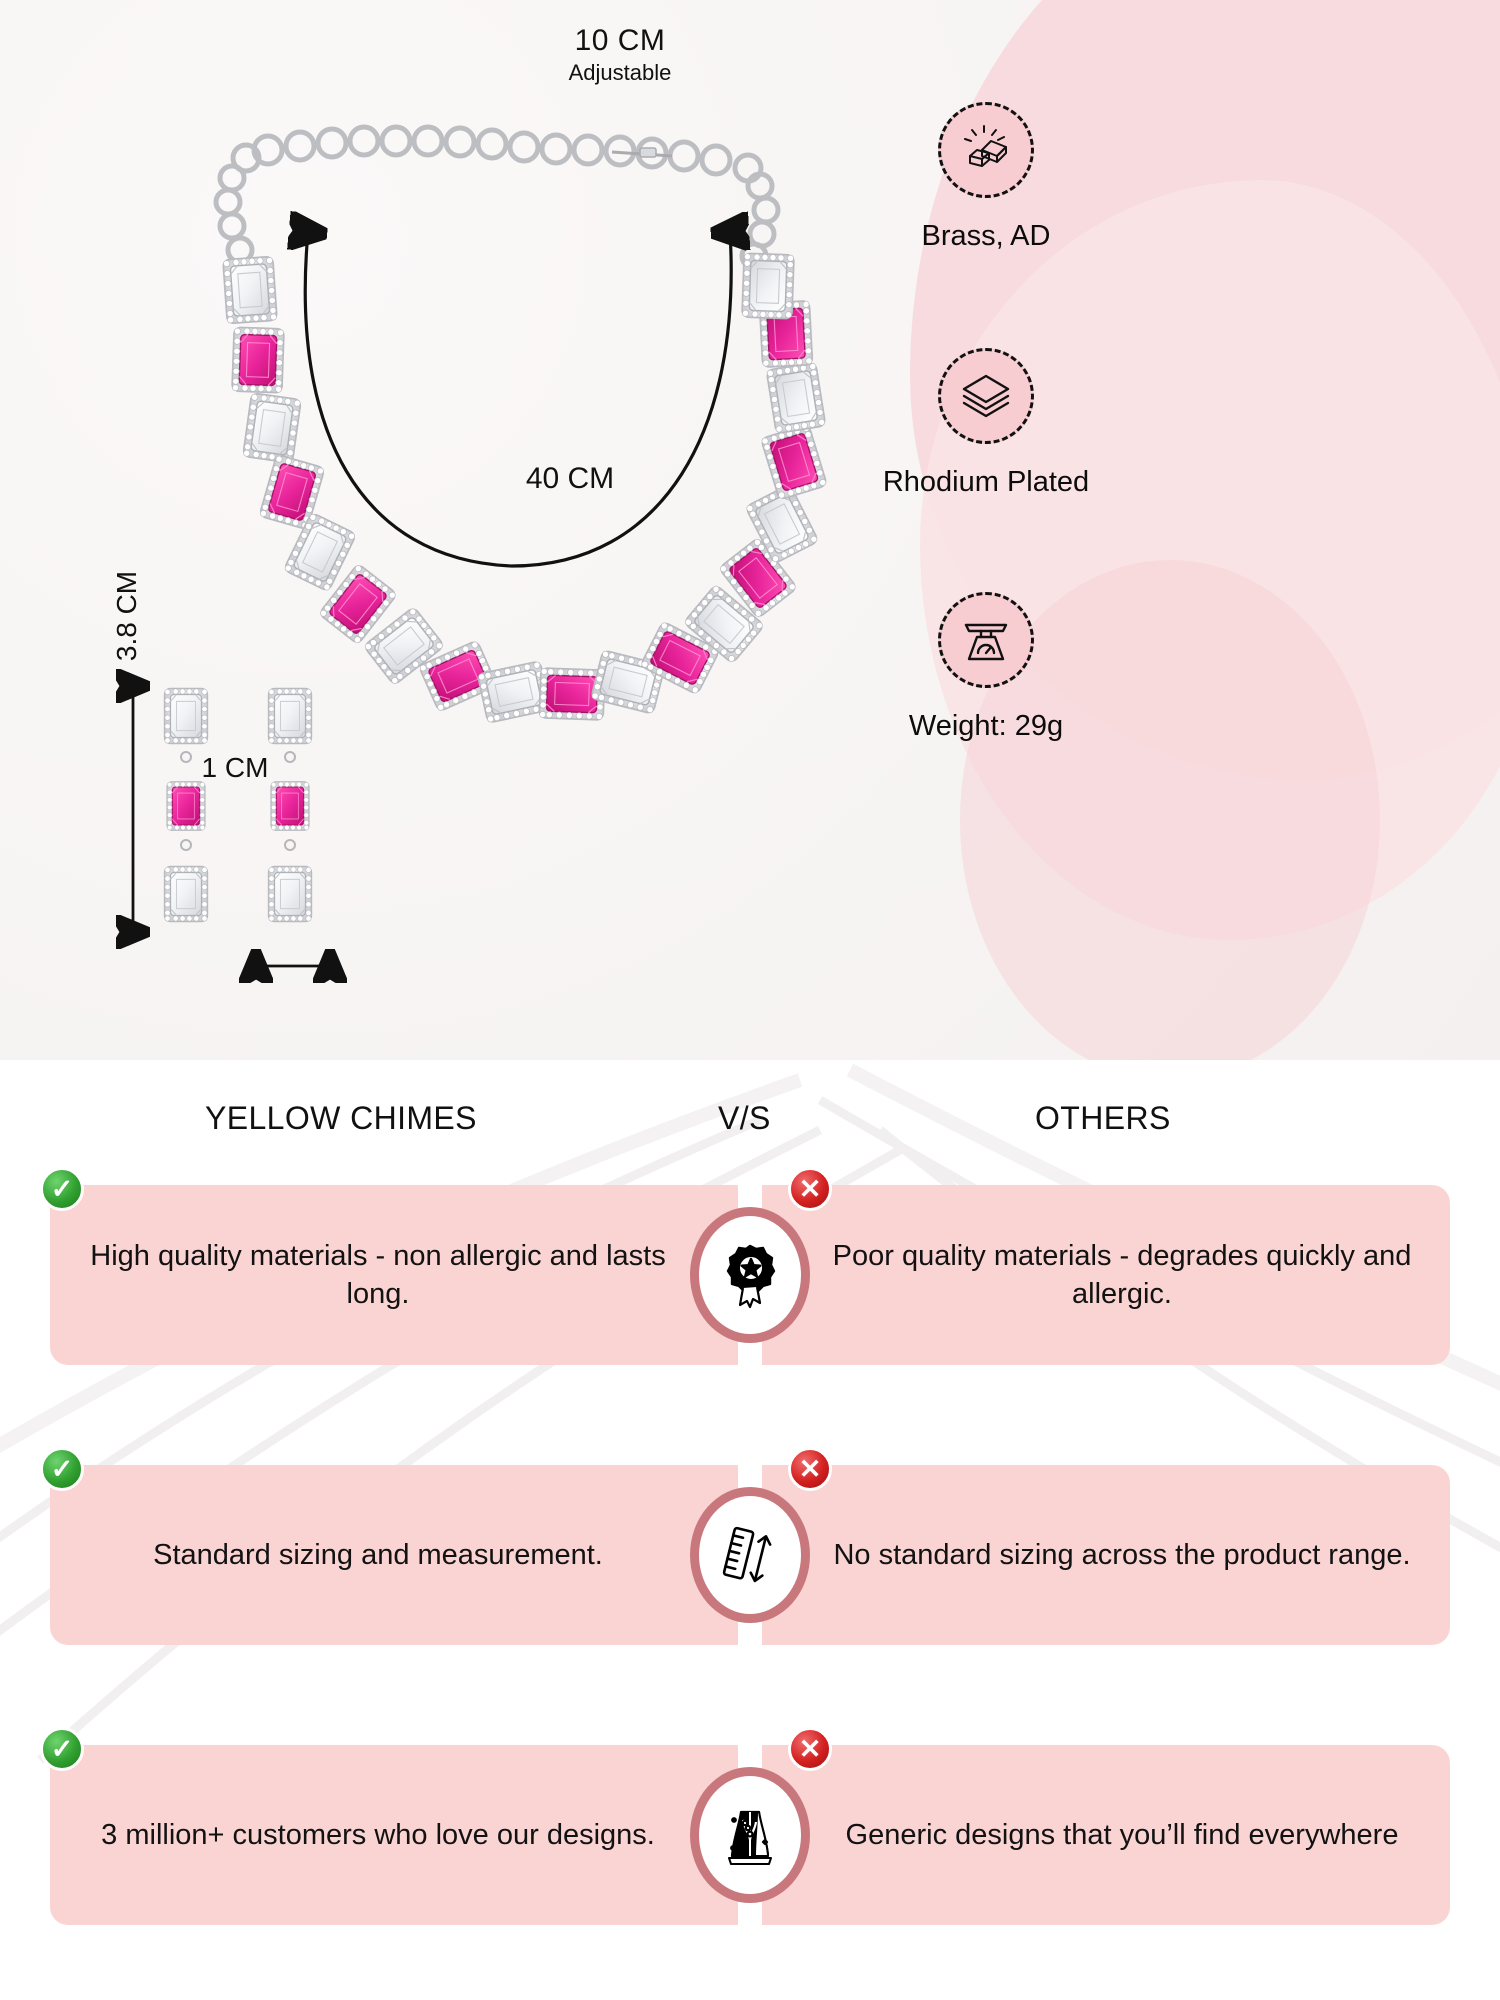 Image resolution: width=1500 pixels, height=2000 pixels. What do you see at coordinates (750, 1275) in the screenshot?
I see `quality-badge-icon` at bounding box center [750, 1275].